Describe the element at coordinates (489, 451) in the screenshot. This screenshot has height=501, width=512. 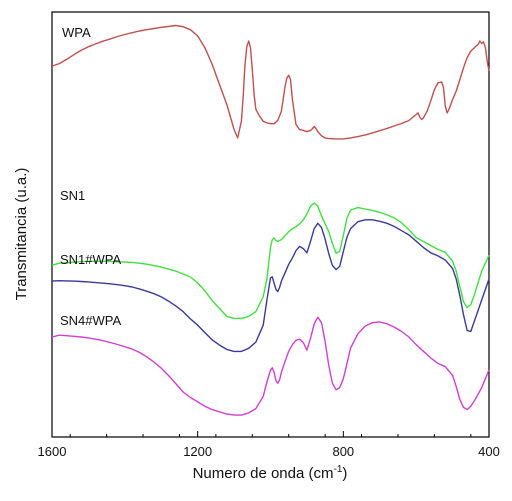
I see `x-tick-label: 400` at that location.